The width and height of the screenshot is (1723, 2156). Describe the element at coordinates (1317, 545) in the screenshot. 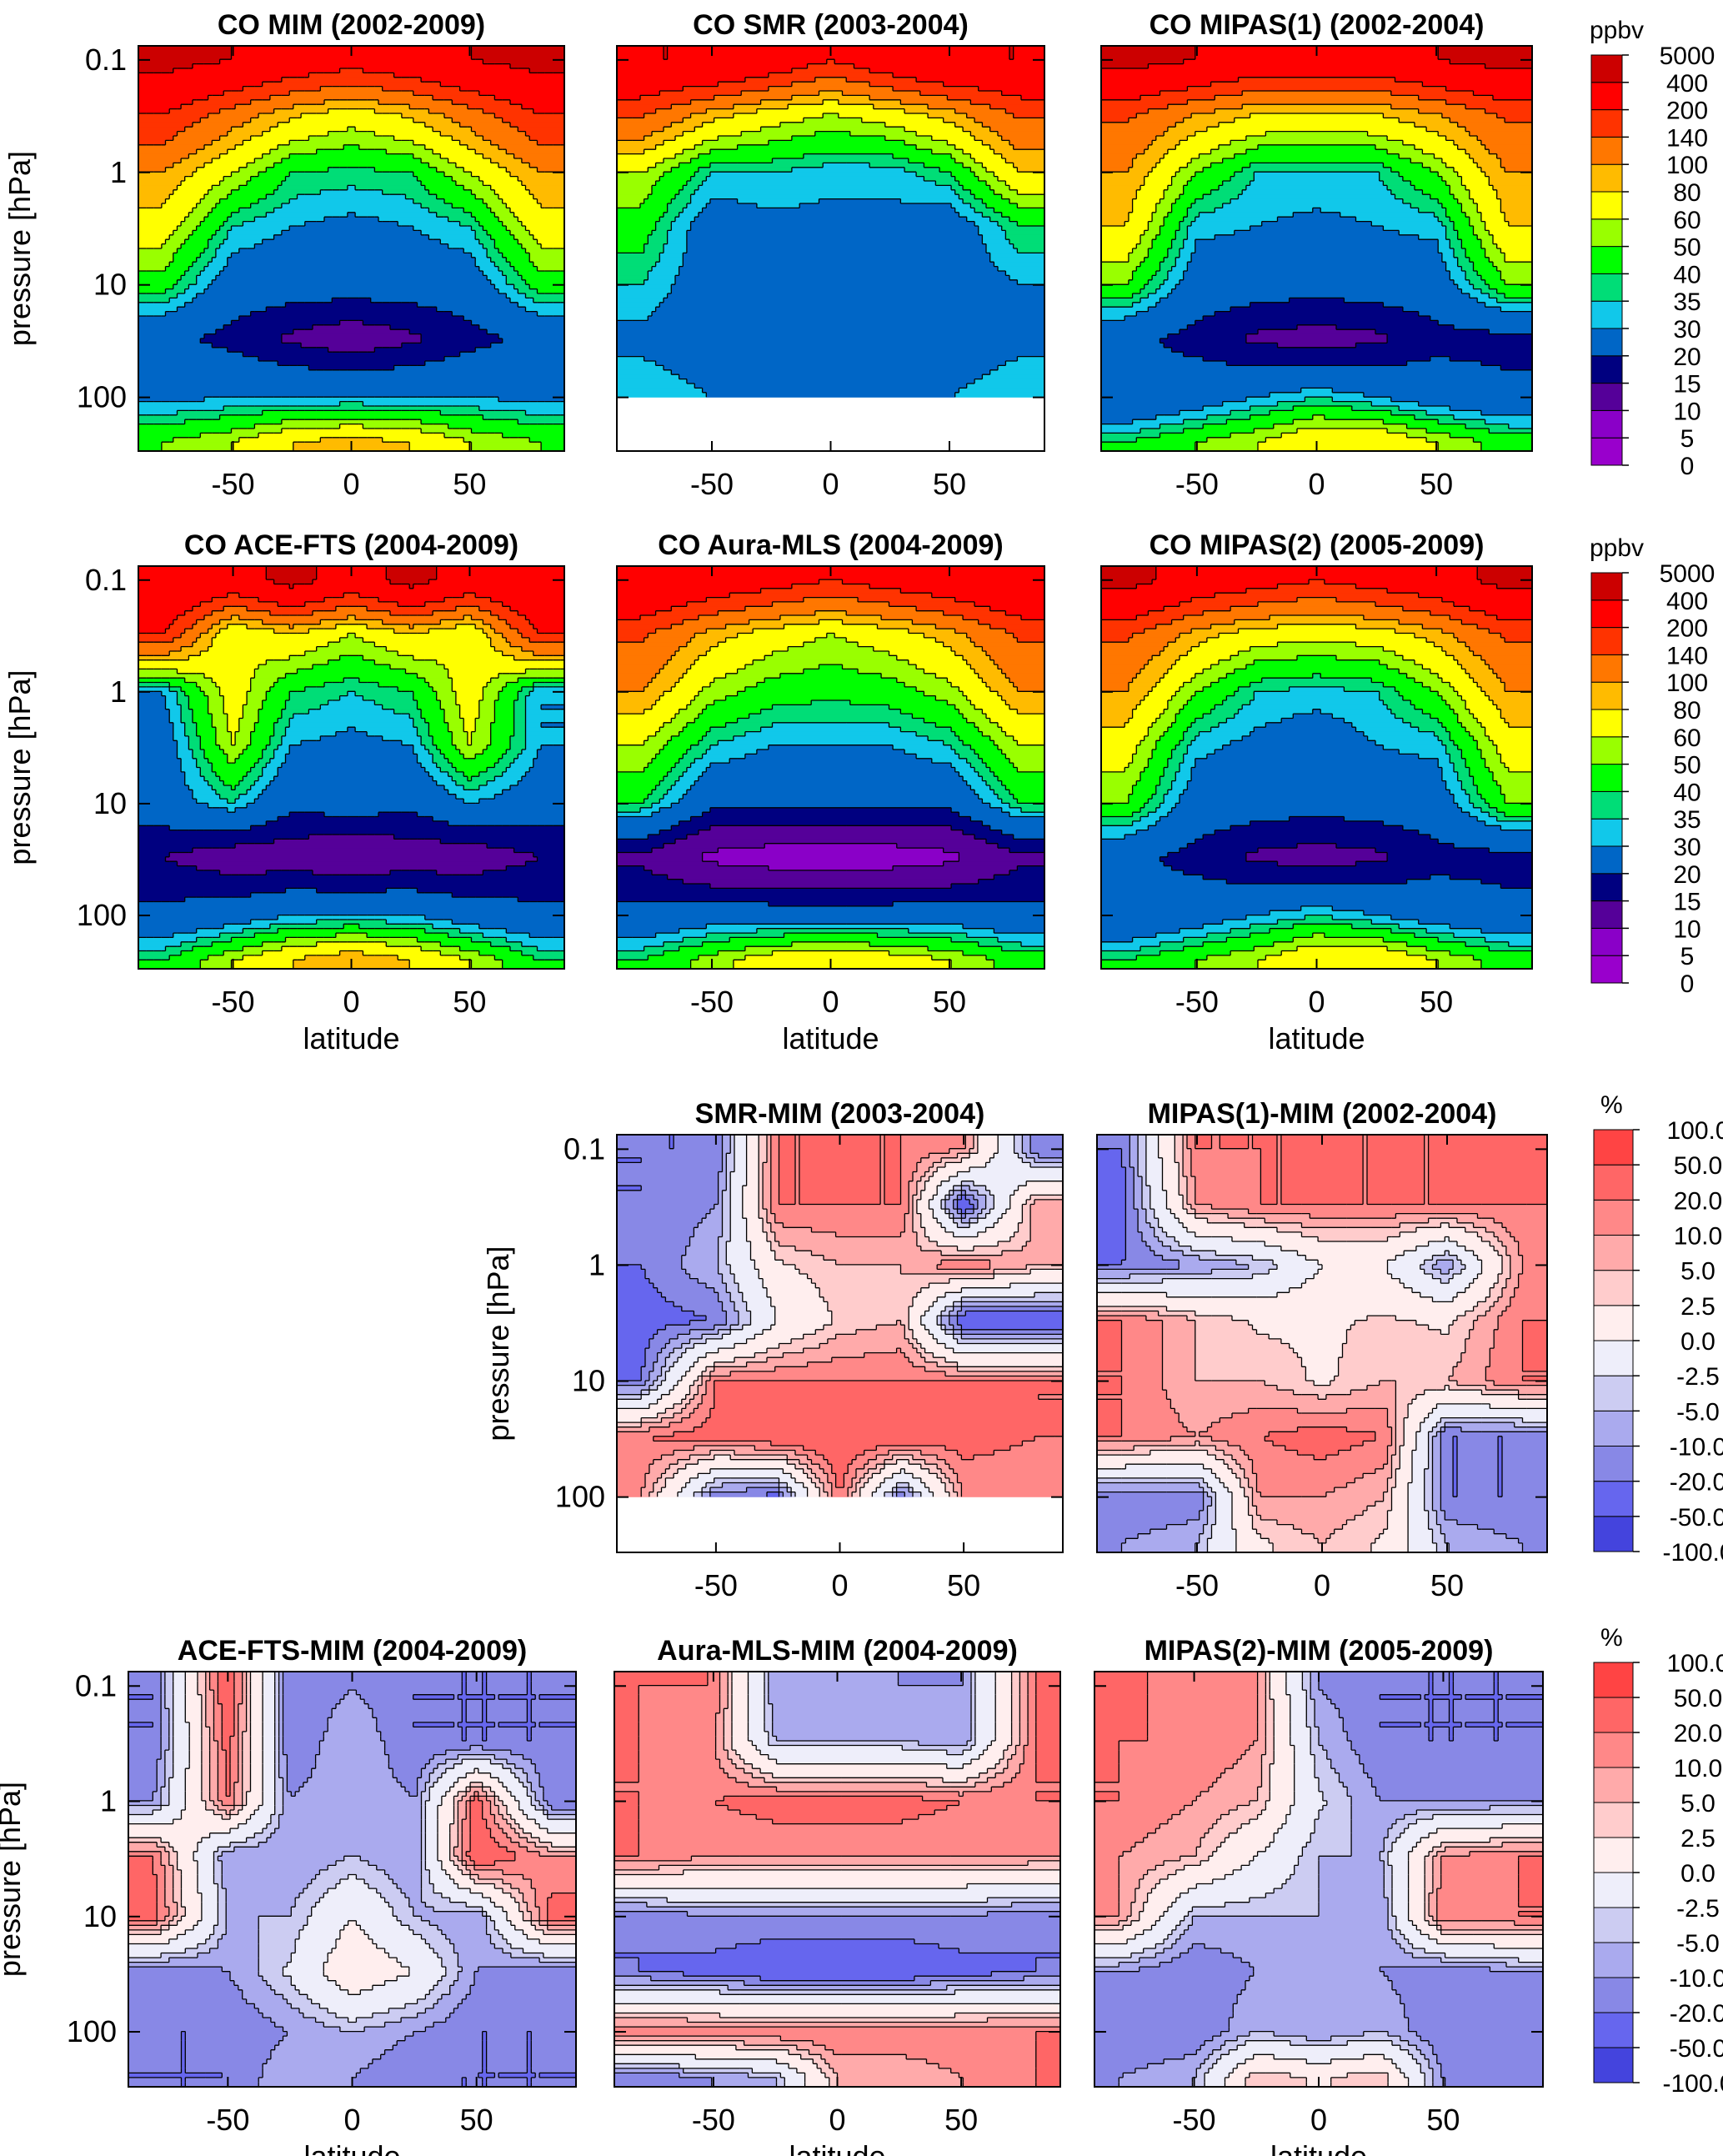

I see `panel-title: CO MIPAS(2) (2005-2009)` at that location.